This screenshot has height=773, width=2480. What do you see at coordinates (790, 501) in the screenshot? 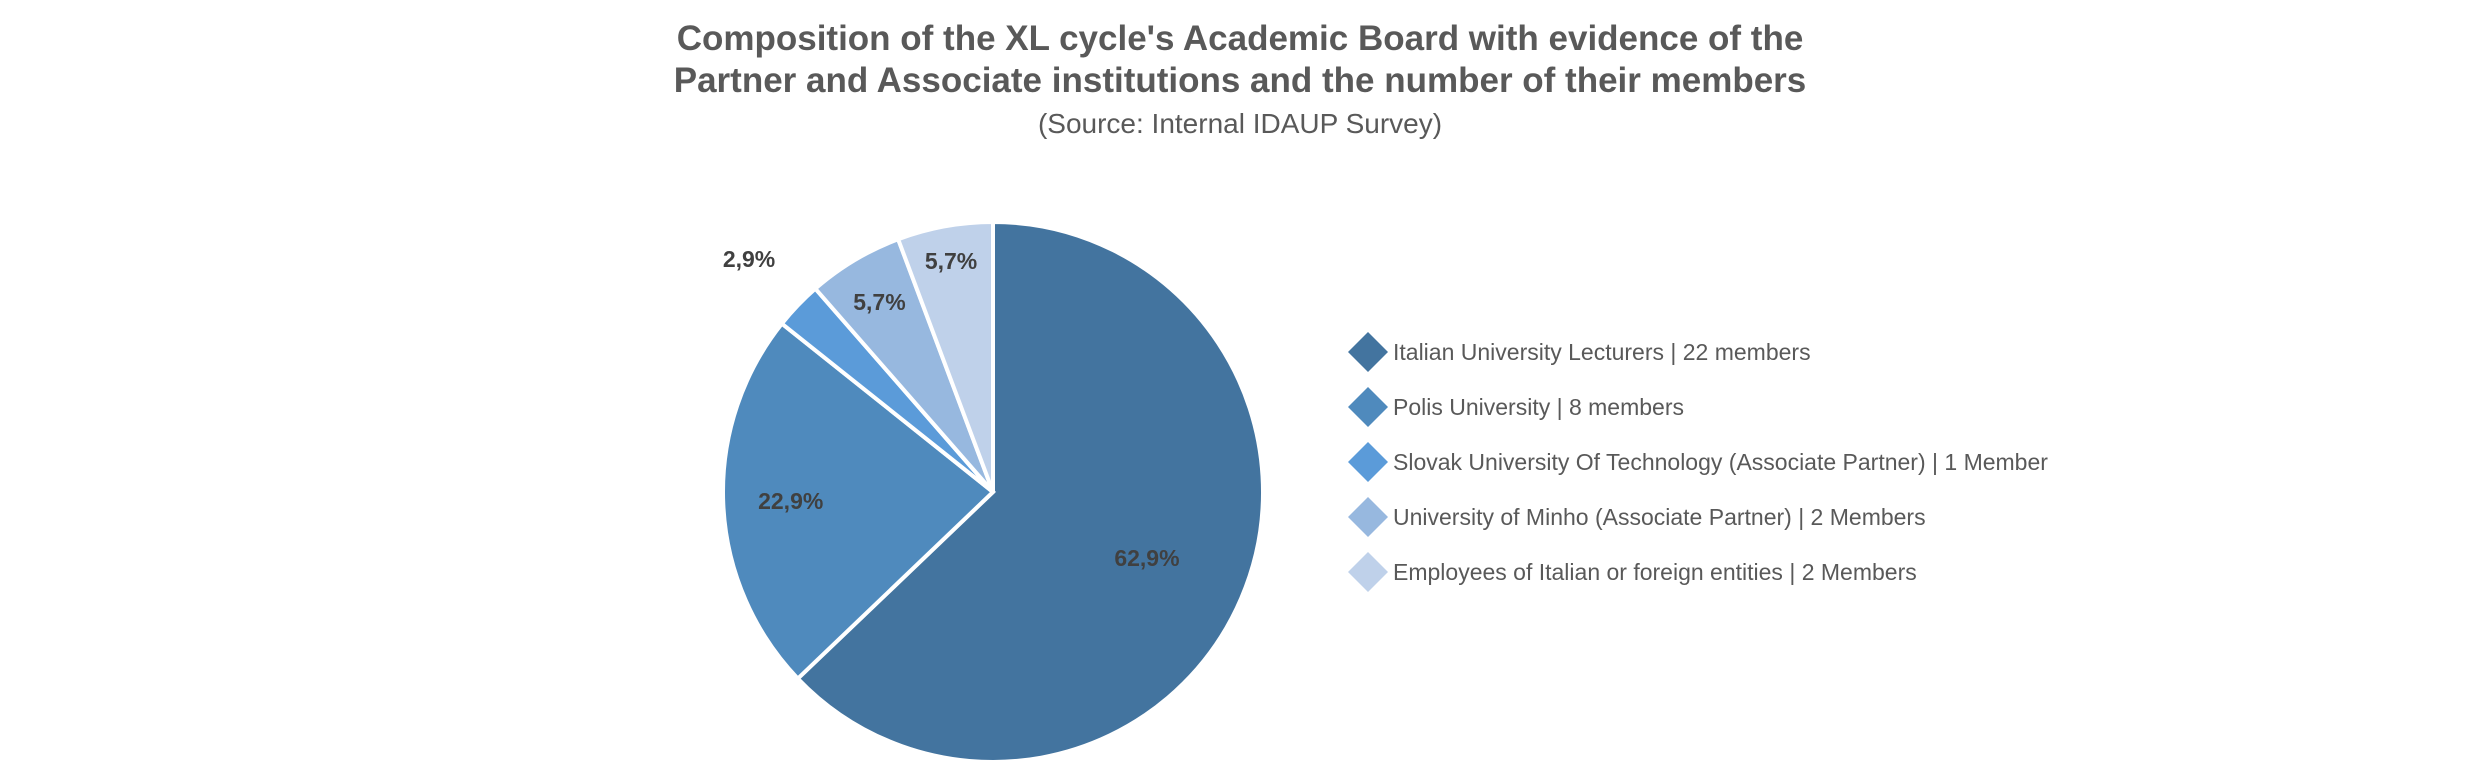
I see `slice-data-label: 22,9%` at bounding box center [790, 501].